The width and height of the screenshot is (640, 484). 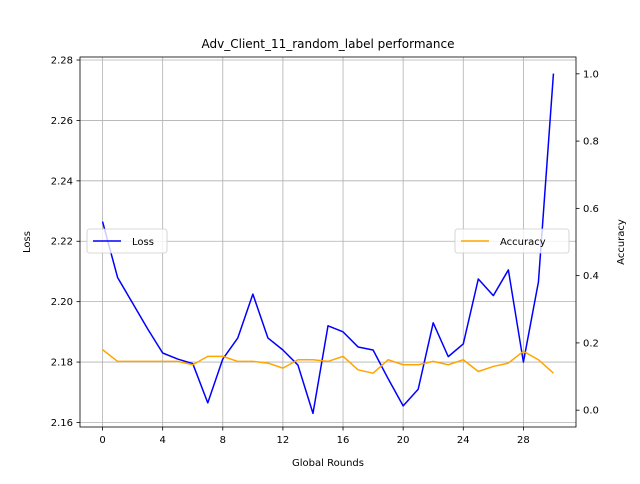 I want to click on y-tick-label-right: 1.0, so click(x=591, y=74).